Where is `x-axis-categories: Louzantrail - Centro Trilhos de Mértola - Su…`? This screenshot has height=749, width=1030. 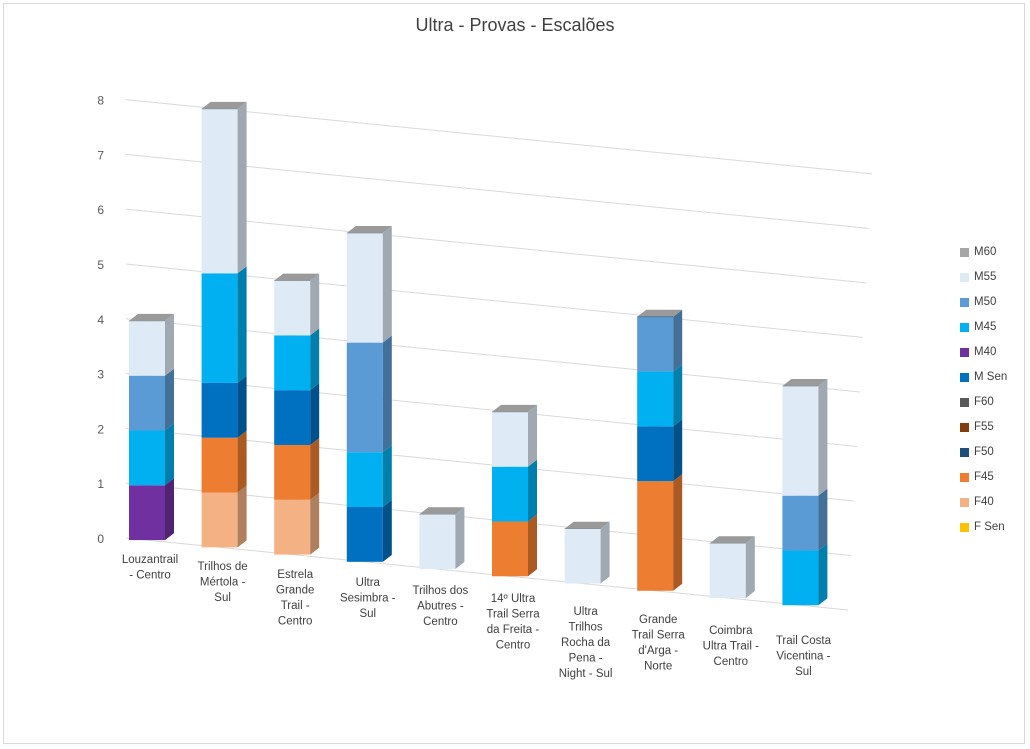
x-axis-categories: Louzantrail - Centro Trilhos de Mértola - Su… is located at coordinates (477, 617).